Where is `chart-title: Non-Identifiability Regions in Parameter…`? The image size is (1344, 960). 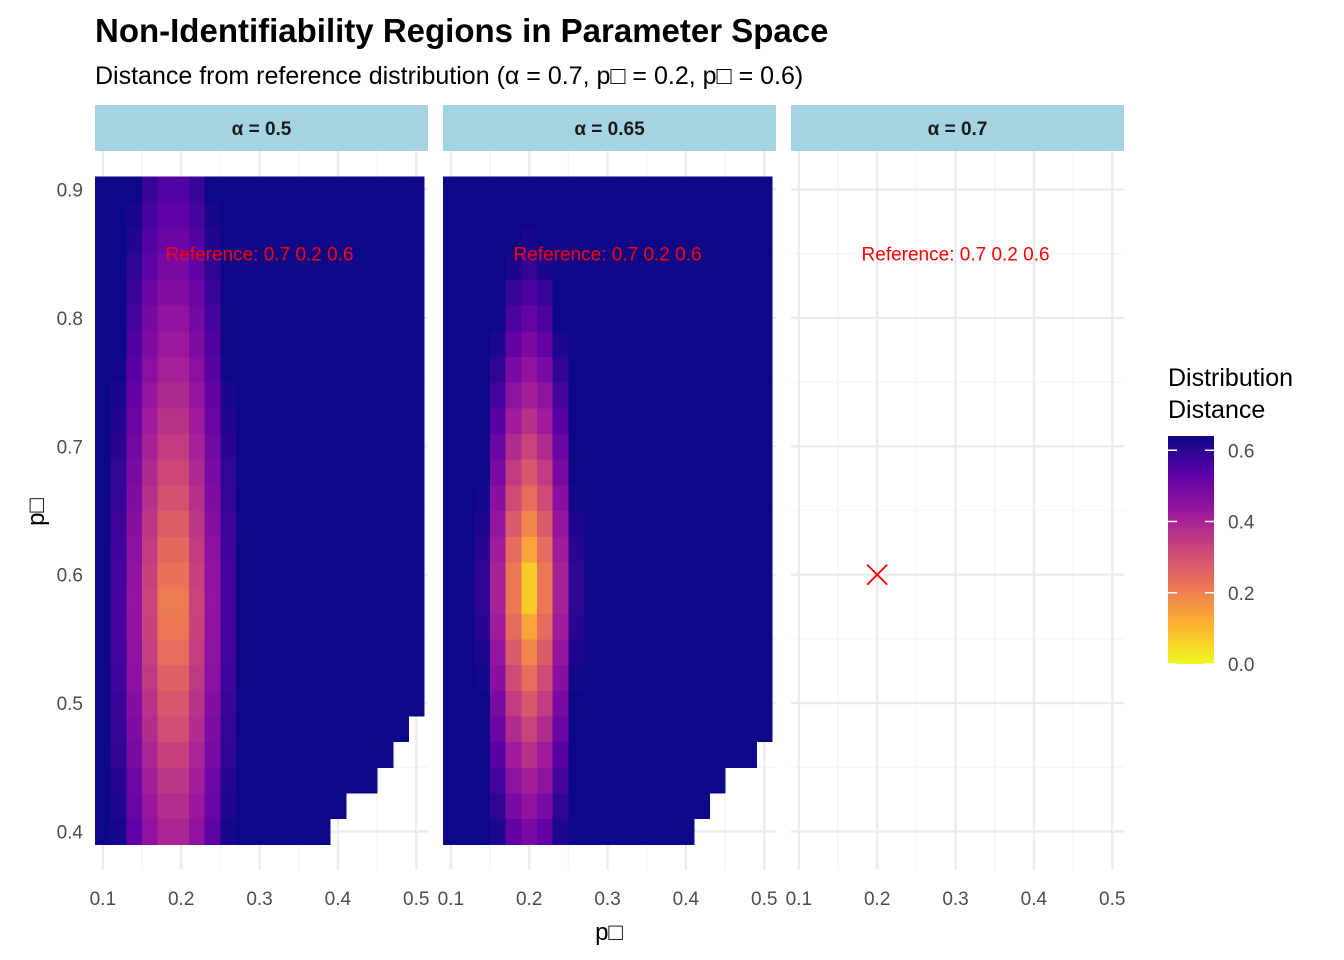 chart-title: Non-Identifiability Regions in Parameter… is located at coordinates (462, 30).